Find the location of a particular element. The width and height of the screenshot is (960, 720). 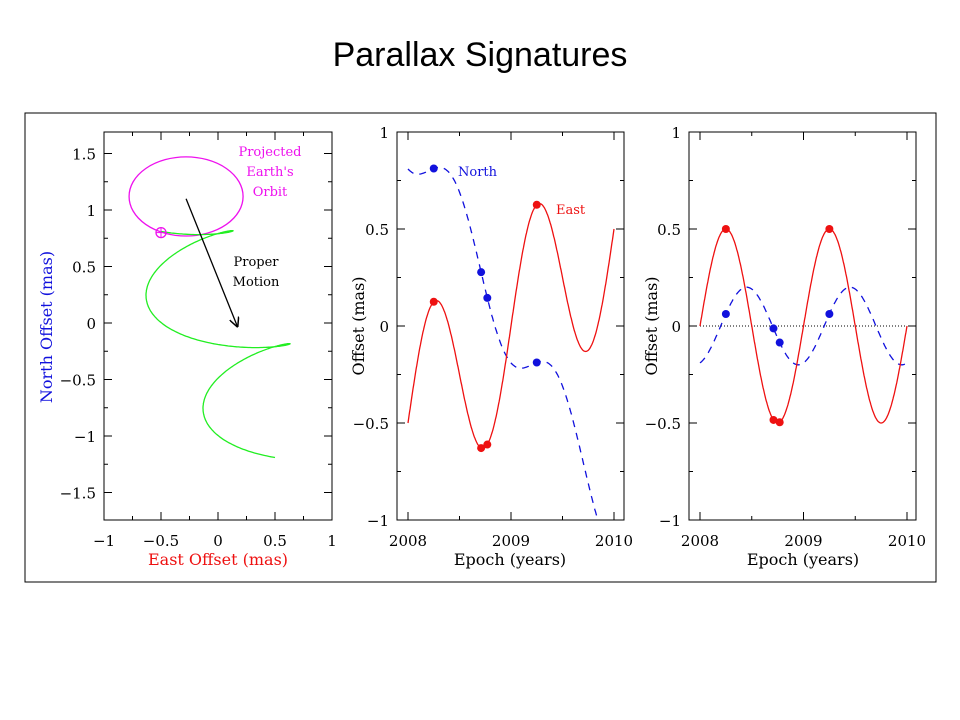

y-tick-label: −1.5 is located at coordinates (78, 494).